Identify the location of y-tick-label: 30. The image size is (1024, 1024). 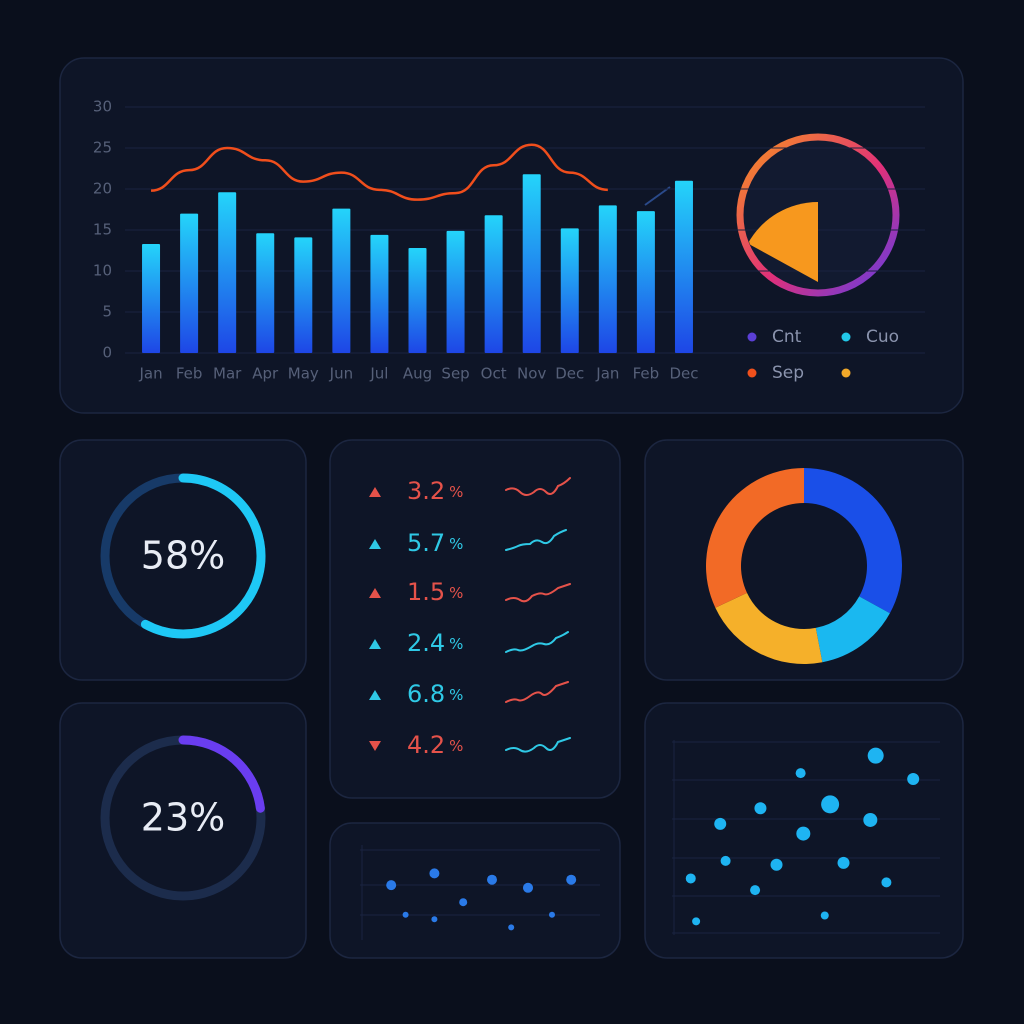
(102, 107).